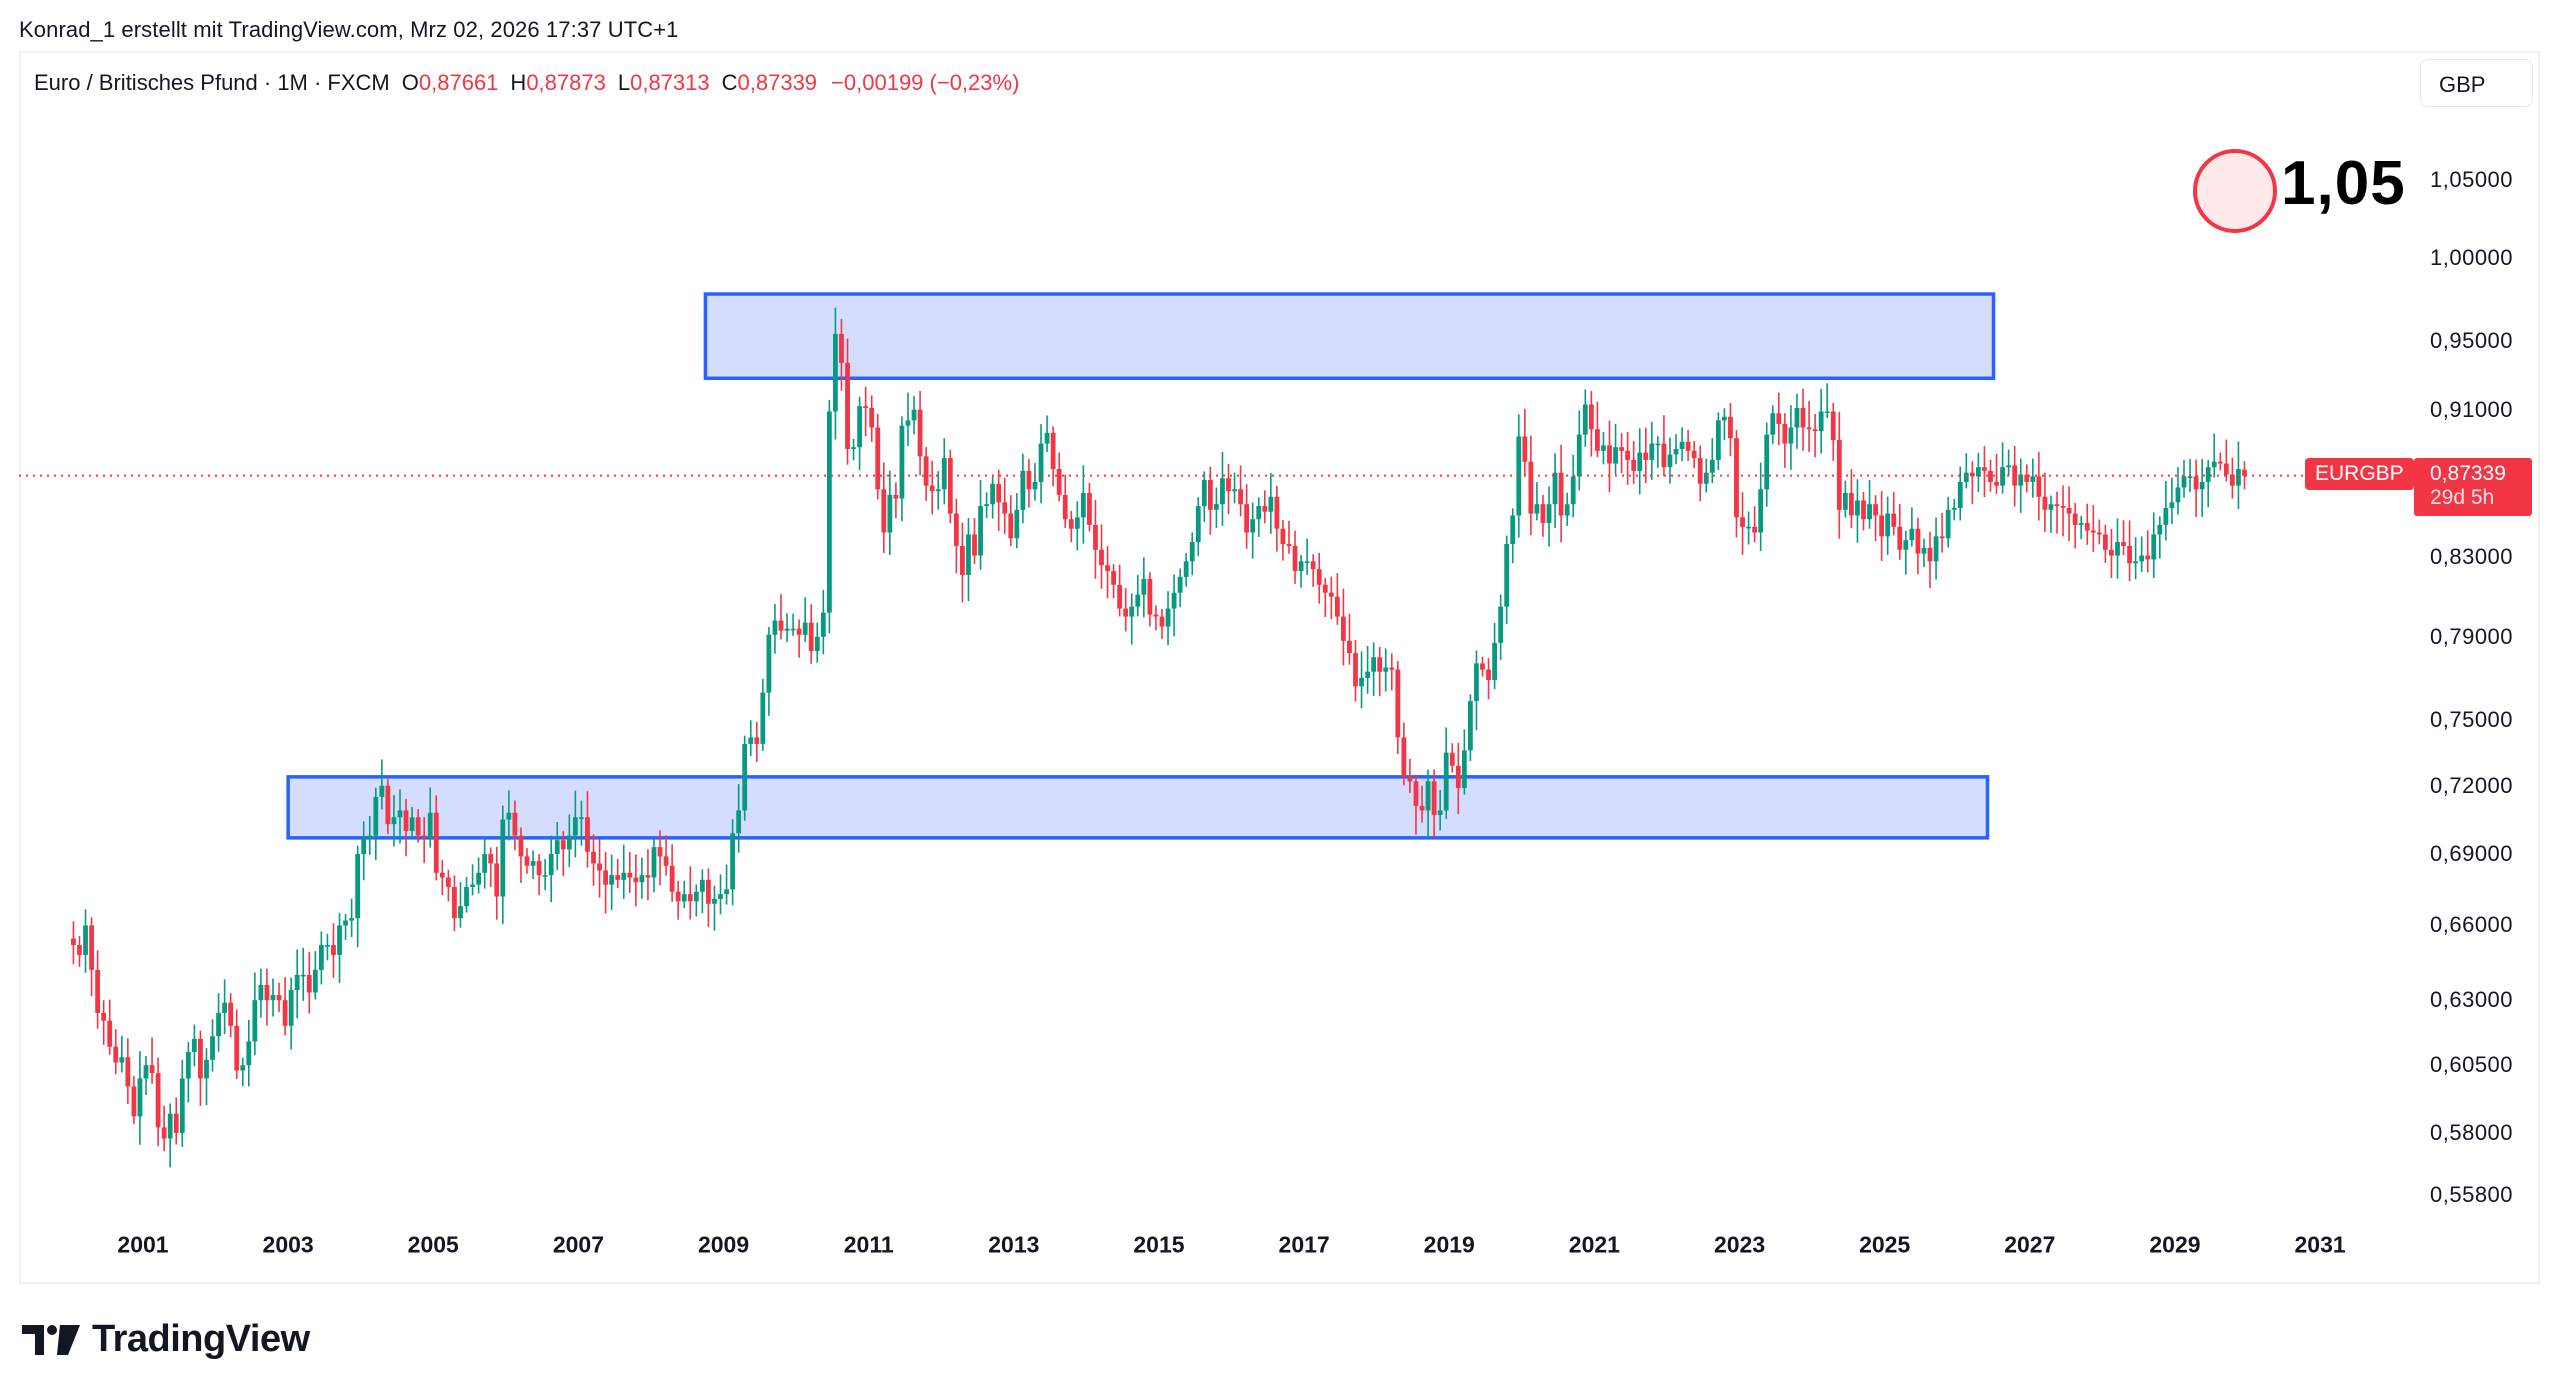 The height and width of the screenshot is (1398, 2560). Describe the element at coordinates (1885, 1244) in the screenshot. I see `time-axis-label: 2025` at that location.